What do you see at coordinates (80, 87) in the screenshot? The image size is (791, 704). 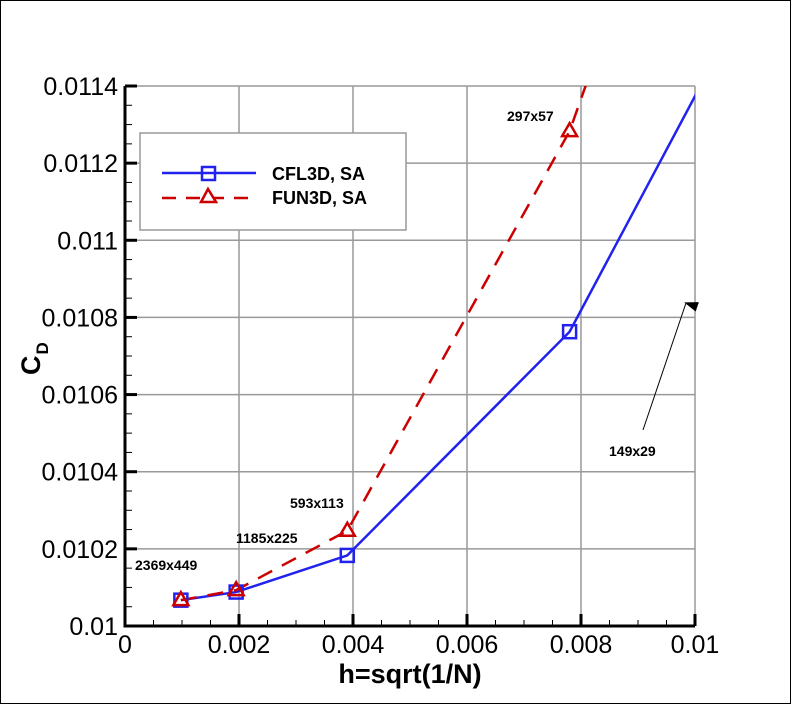 I see `y-tick-label: 0.0114` at bounding box center [80, 87].